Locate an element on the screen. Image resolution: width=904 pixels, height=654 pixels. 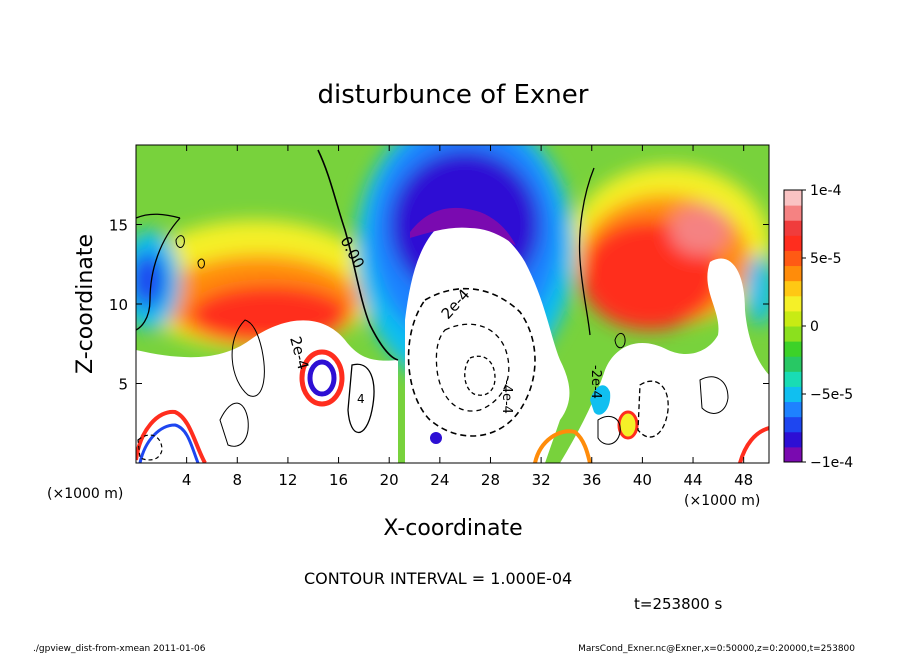
x-tick-label: 48 is located at coordinates (743, 480).